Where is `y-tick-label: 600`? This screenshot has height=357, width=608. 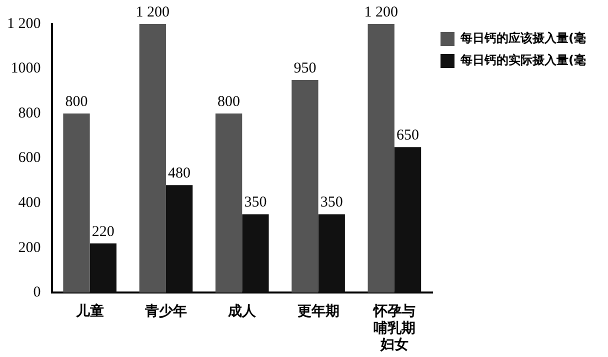 y-tick-label: 600 is located at coordinates (29, 158).